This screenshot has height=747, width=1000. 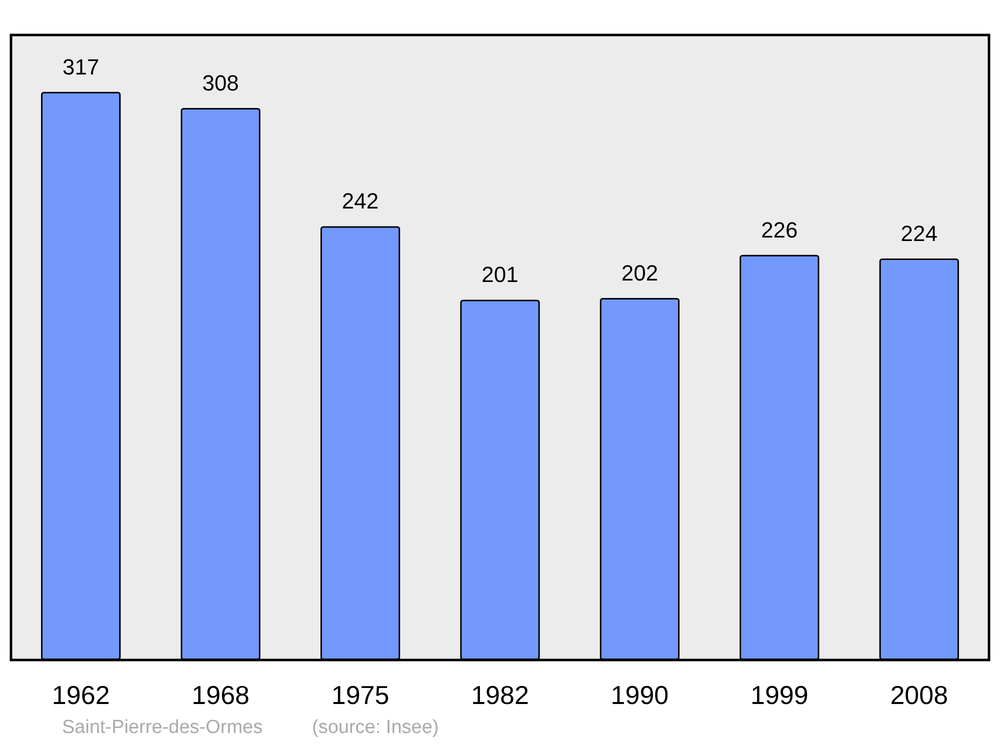 What do you see at coordinates (639, 273) in the screenshot?
I see `data-label: 202` at bounding box center [639, 273].